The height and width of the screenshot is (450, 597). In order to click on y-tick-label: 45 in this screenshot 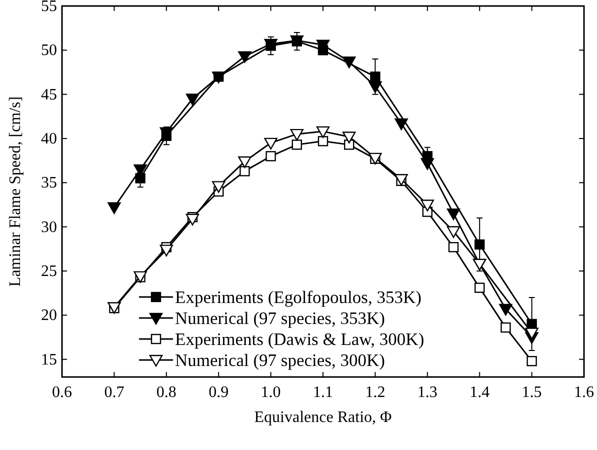, I will do `click(49, 95)`.